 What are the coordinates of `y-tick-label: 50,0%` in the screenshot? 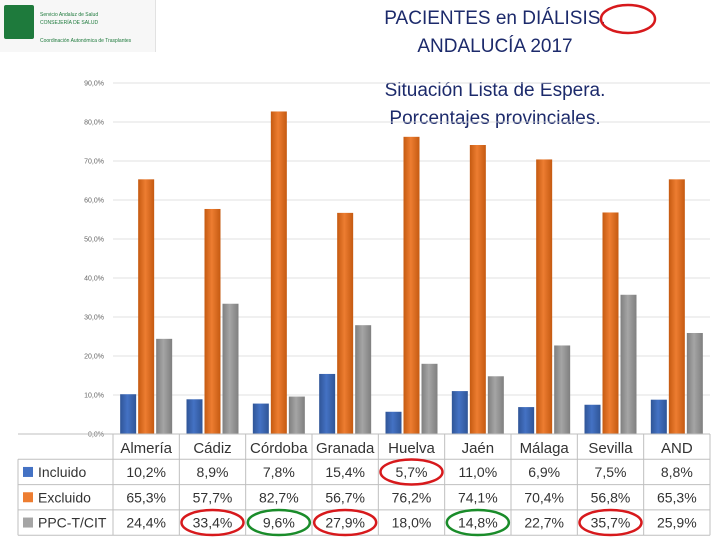 It's located at (94, 240).